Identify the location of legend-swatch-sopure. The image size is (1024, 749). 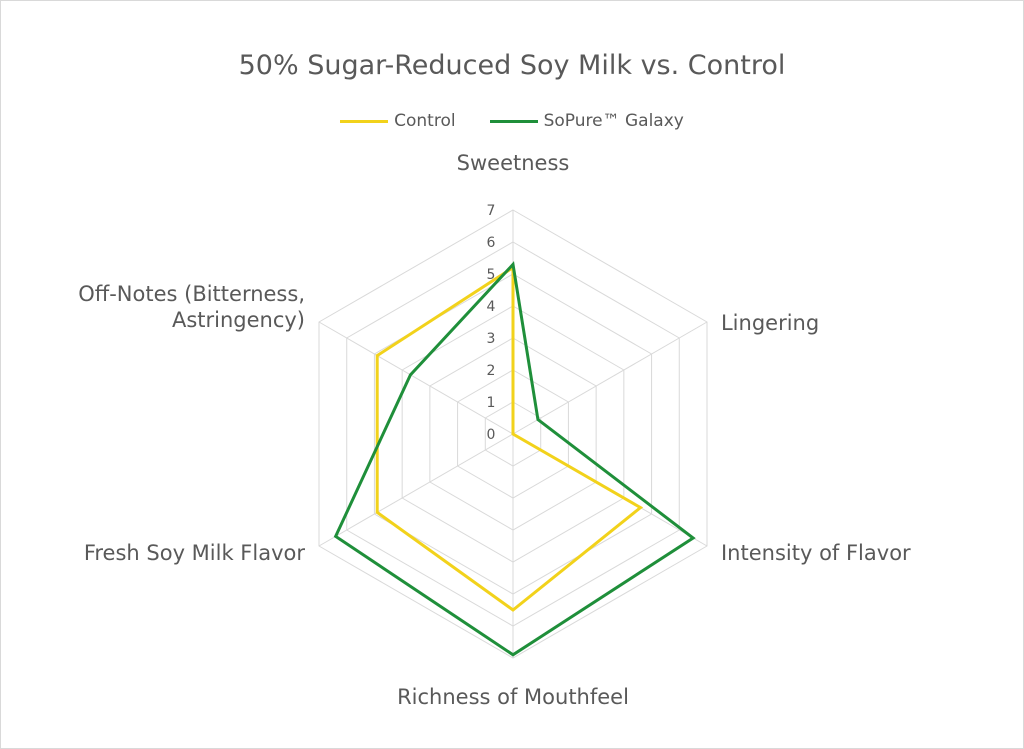
(513, 121).